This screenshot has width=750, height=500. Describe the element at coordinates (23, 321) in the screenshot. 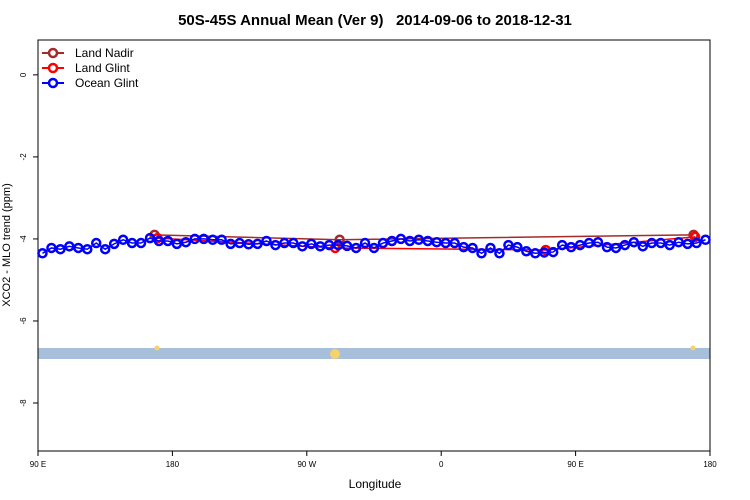

I see `y-tick-label: -6` at that location.